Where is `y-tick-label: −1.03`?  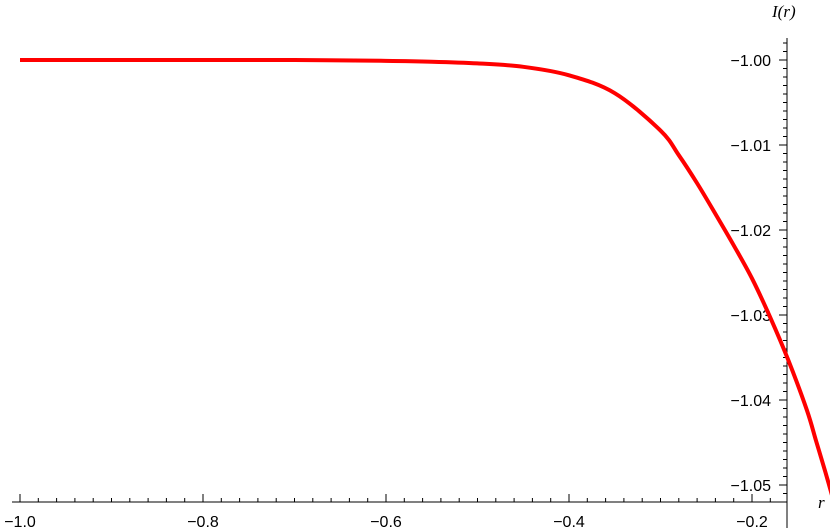
y-tick-label: −1.03 is located at coordinates (751, 316).